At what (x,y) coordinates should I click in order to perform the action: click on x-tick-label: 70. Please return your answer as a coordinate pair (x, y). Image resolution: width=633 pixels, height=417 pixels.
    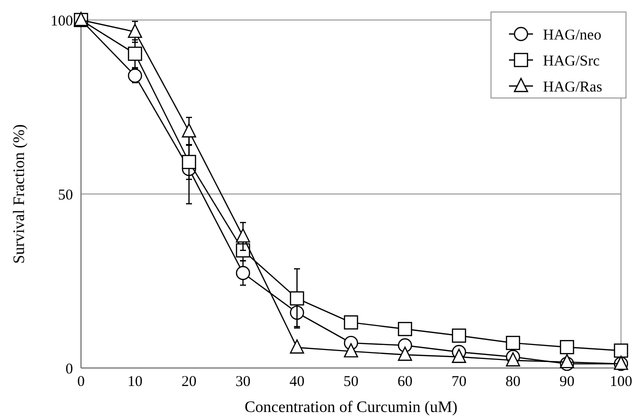
    Looking at the image, I should click on (459, 382).